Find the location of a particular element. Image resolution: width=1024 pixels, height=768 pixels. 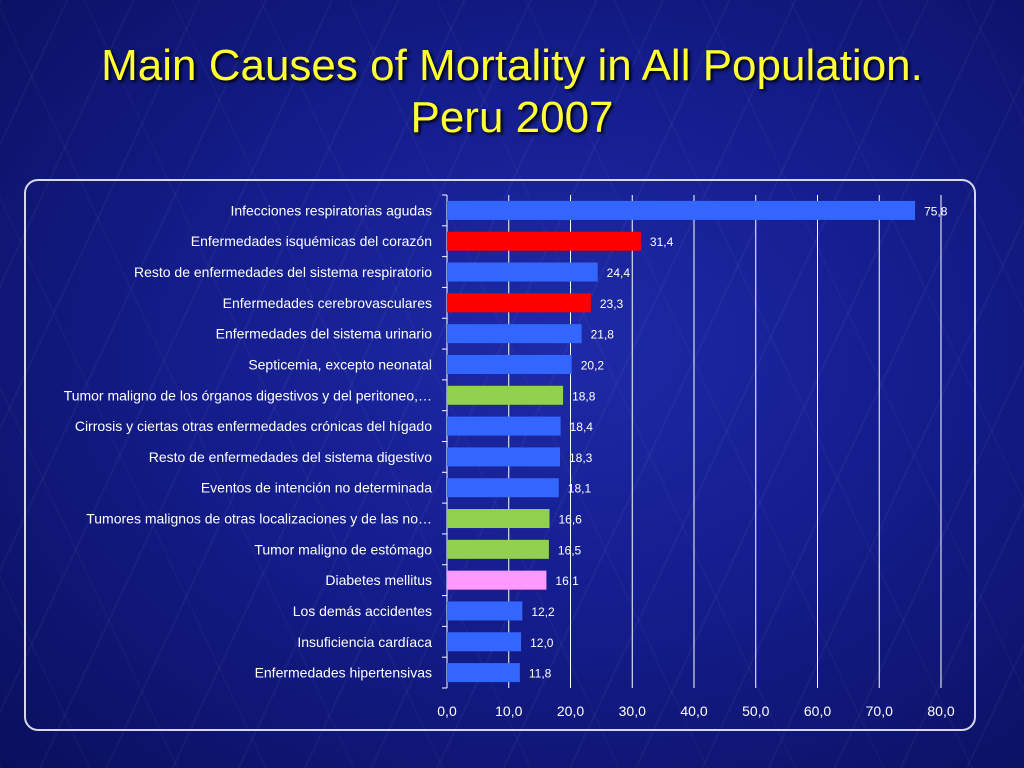

category-label: Enfermedades cerebrovasculares is located at coordinates (327, 303).